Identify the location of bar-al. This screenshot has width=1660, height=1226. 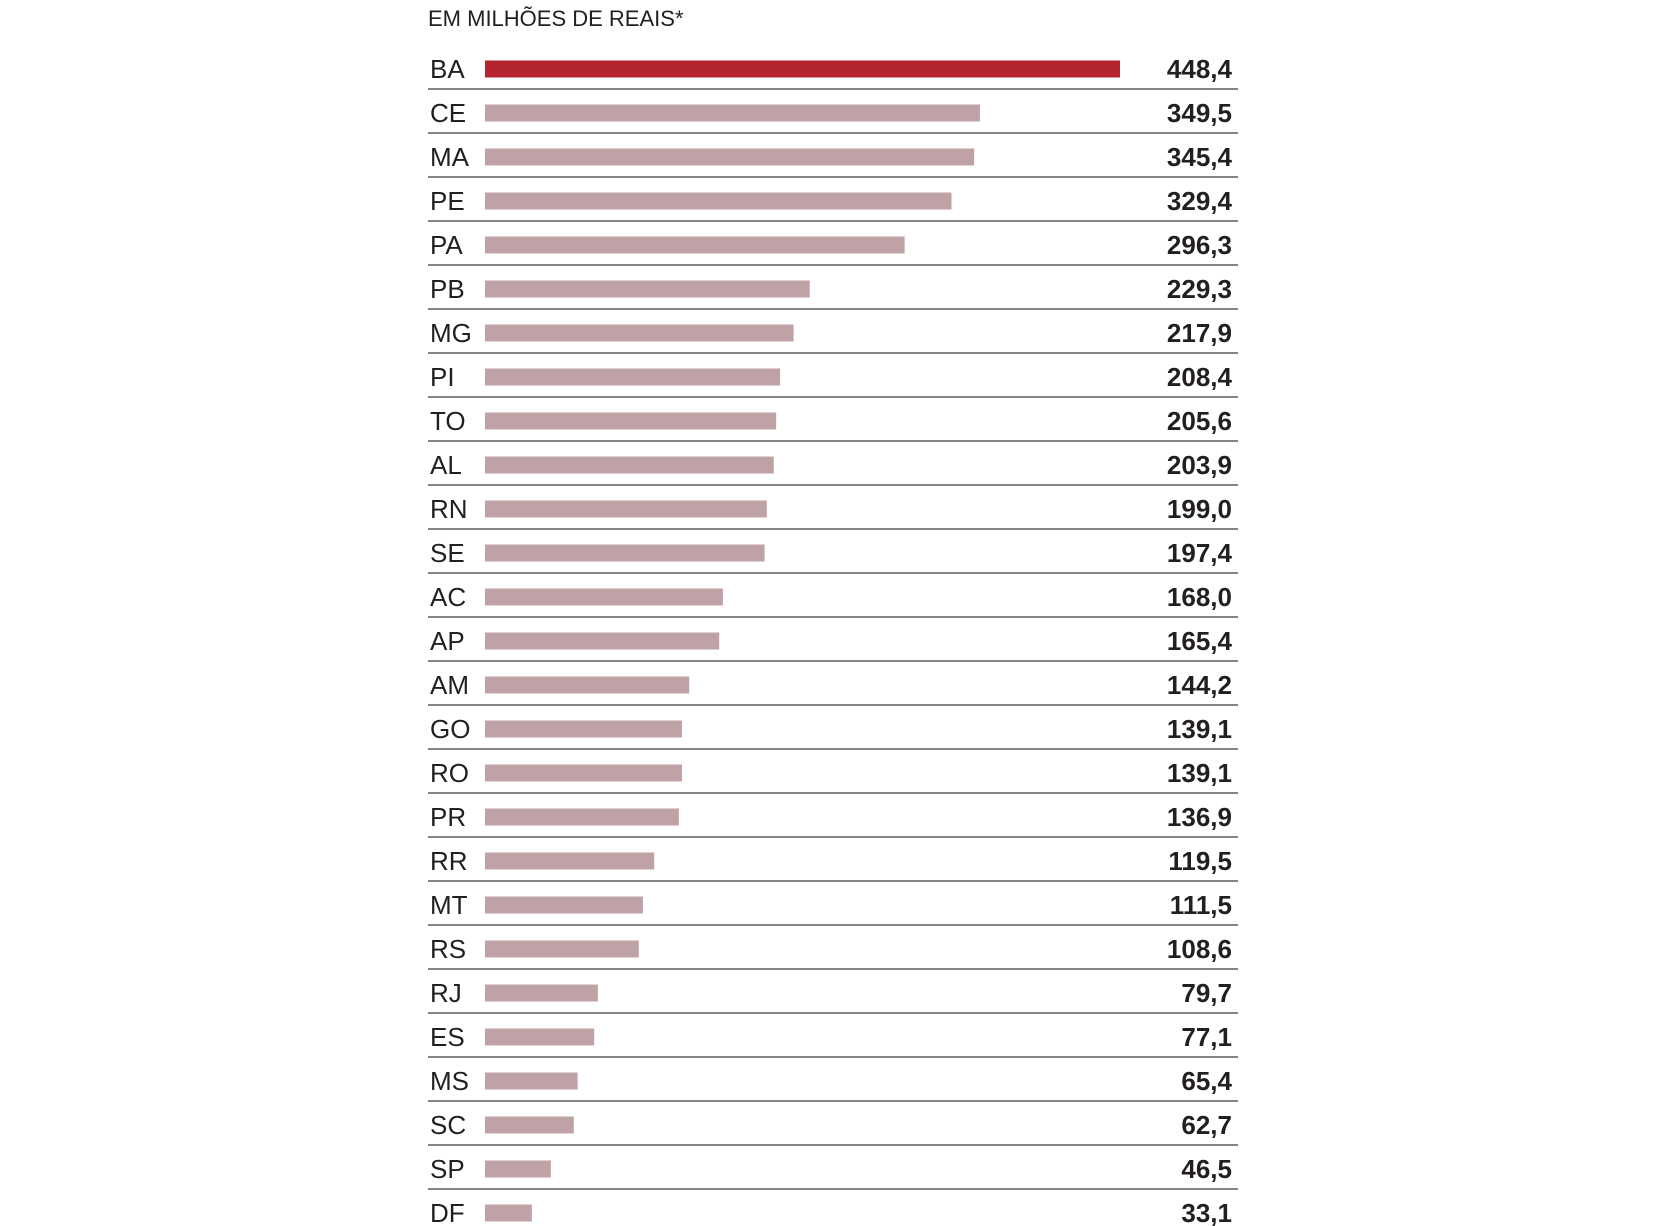
(629, 465).